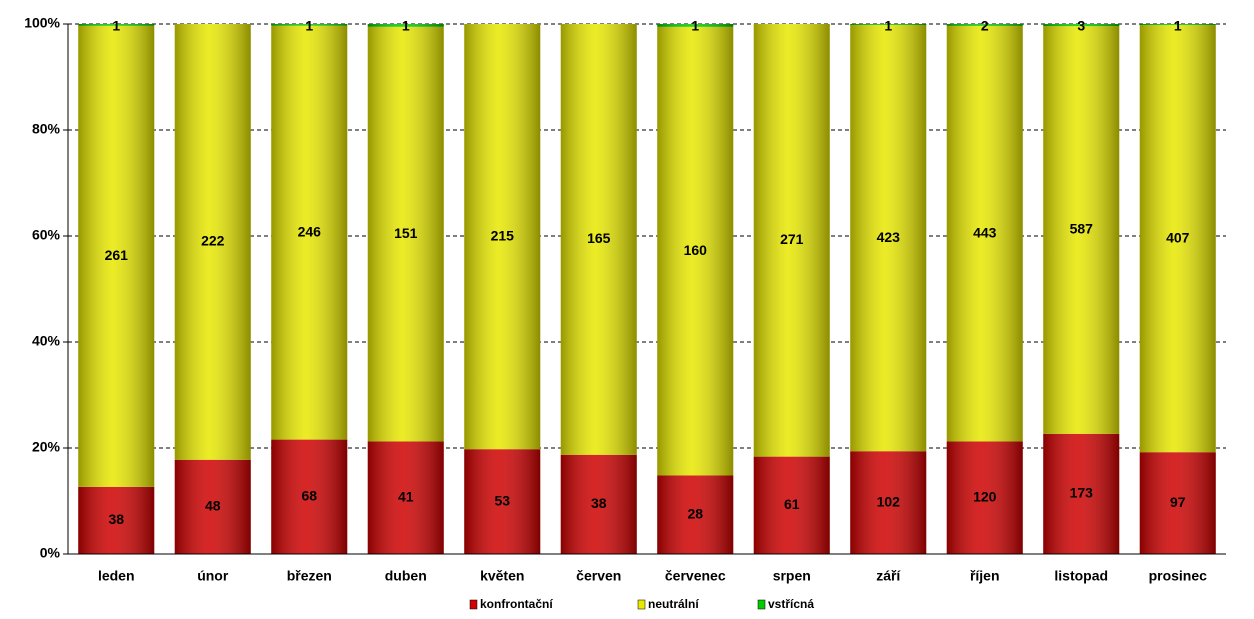 The height and width of the screenshot is (619, 1254). What do you see at coordinates (46, 129) in the screenshot?
I see `y-tick-label: 80%` at bounding box center [46, 129].